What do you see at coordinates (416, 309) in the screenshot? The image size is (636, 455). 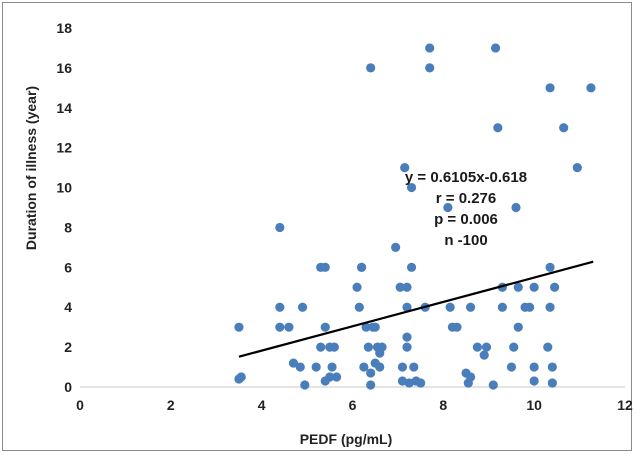 I see `trendline` at bounding box center [416, 309].